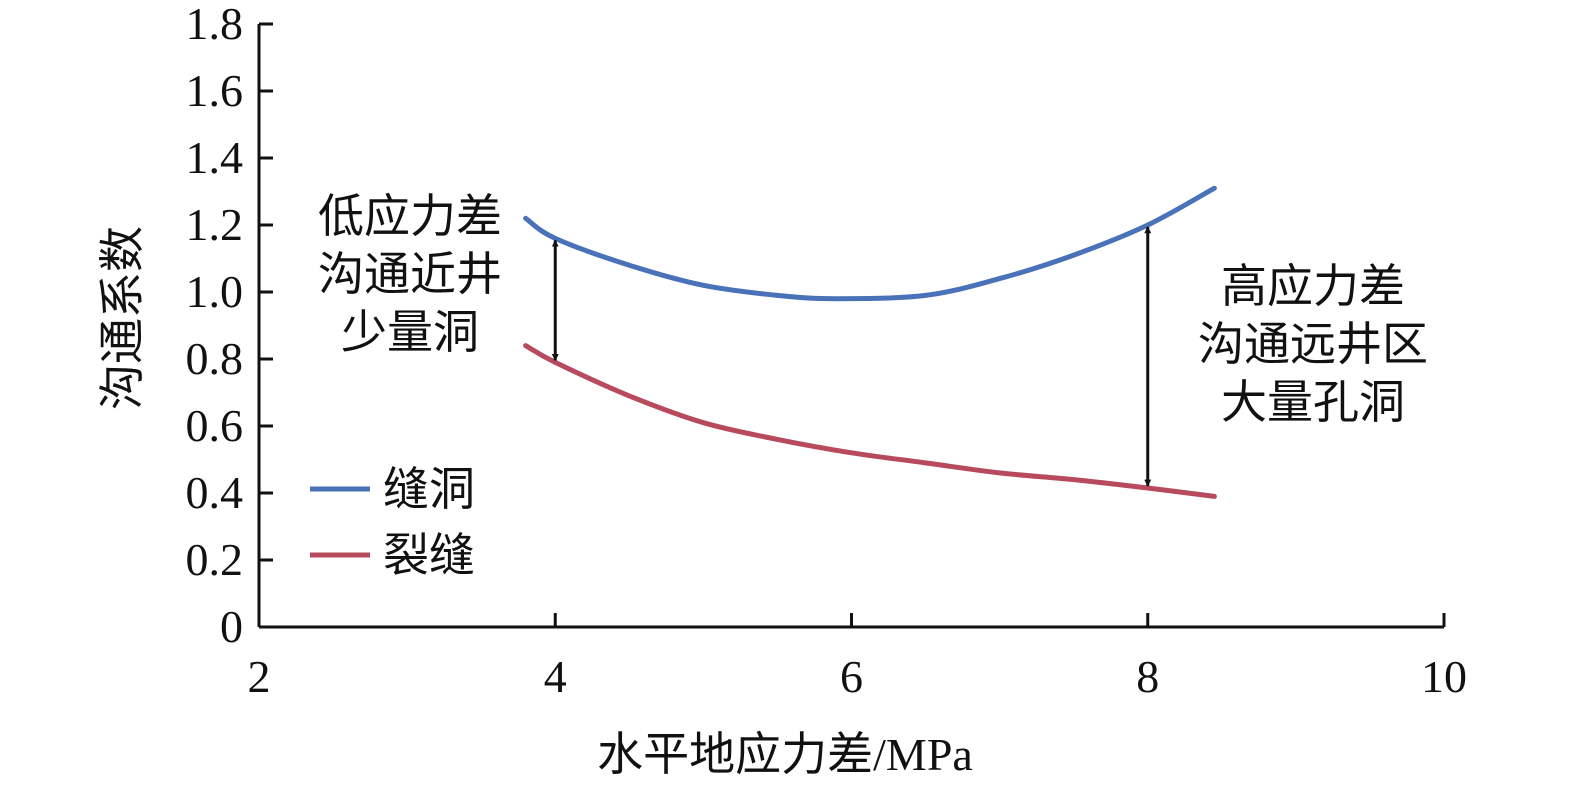 This screenshot has height=793, width=1575. What do you see at coordinates (429, 555) in the screenshot?
I see `legend-label-1: 裂缝` at bounding box center [429, 555].